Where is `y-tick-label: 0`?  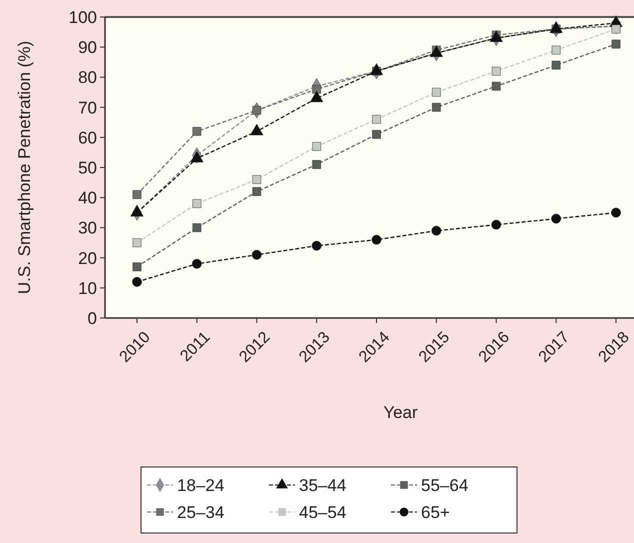 y-tick-label: 0 is located at coordinates (92, 318).